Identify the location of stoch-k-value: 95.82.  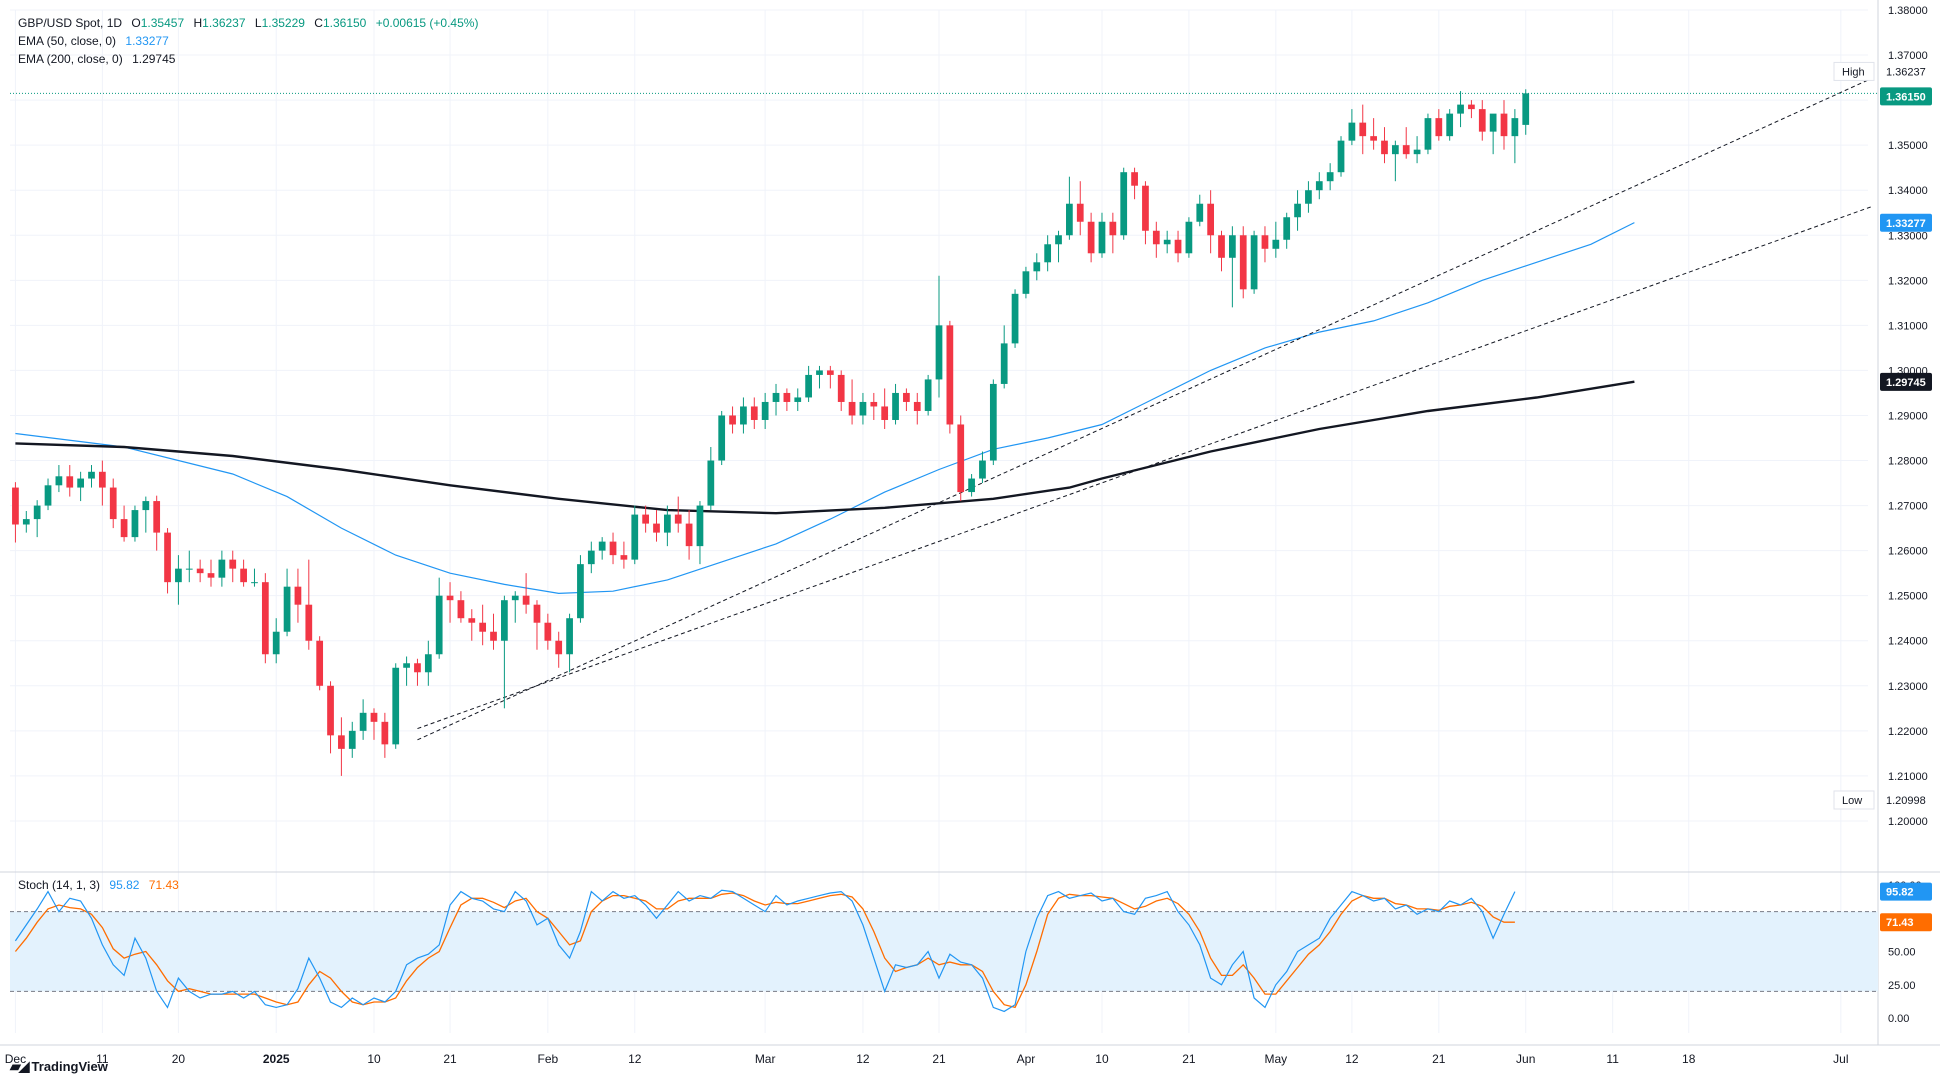
(124, 885).